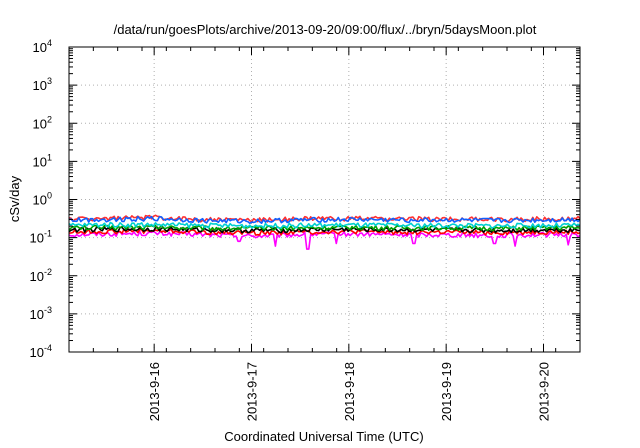  I want to click on y-tick-label: 10¹, so click(42, 160).